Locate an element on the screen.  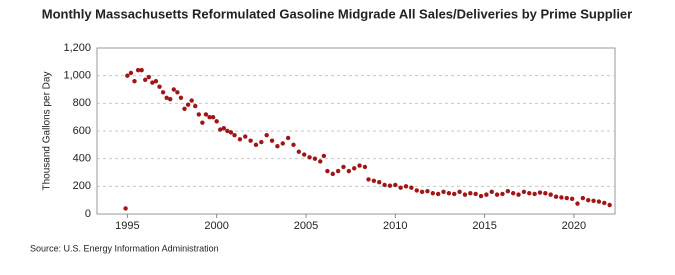
y-tick-label: 0 is located at coordinates (88, 214).